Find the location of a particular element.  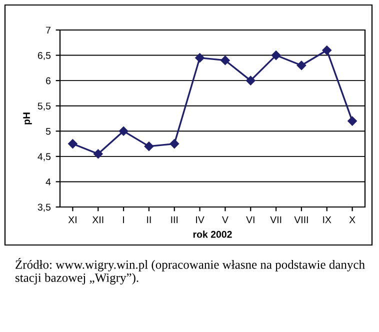

x-tick-label: IX is located at coordinates (327, 220).